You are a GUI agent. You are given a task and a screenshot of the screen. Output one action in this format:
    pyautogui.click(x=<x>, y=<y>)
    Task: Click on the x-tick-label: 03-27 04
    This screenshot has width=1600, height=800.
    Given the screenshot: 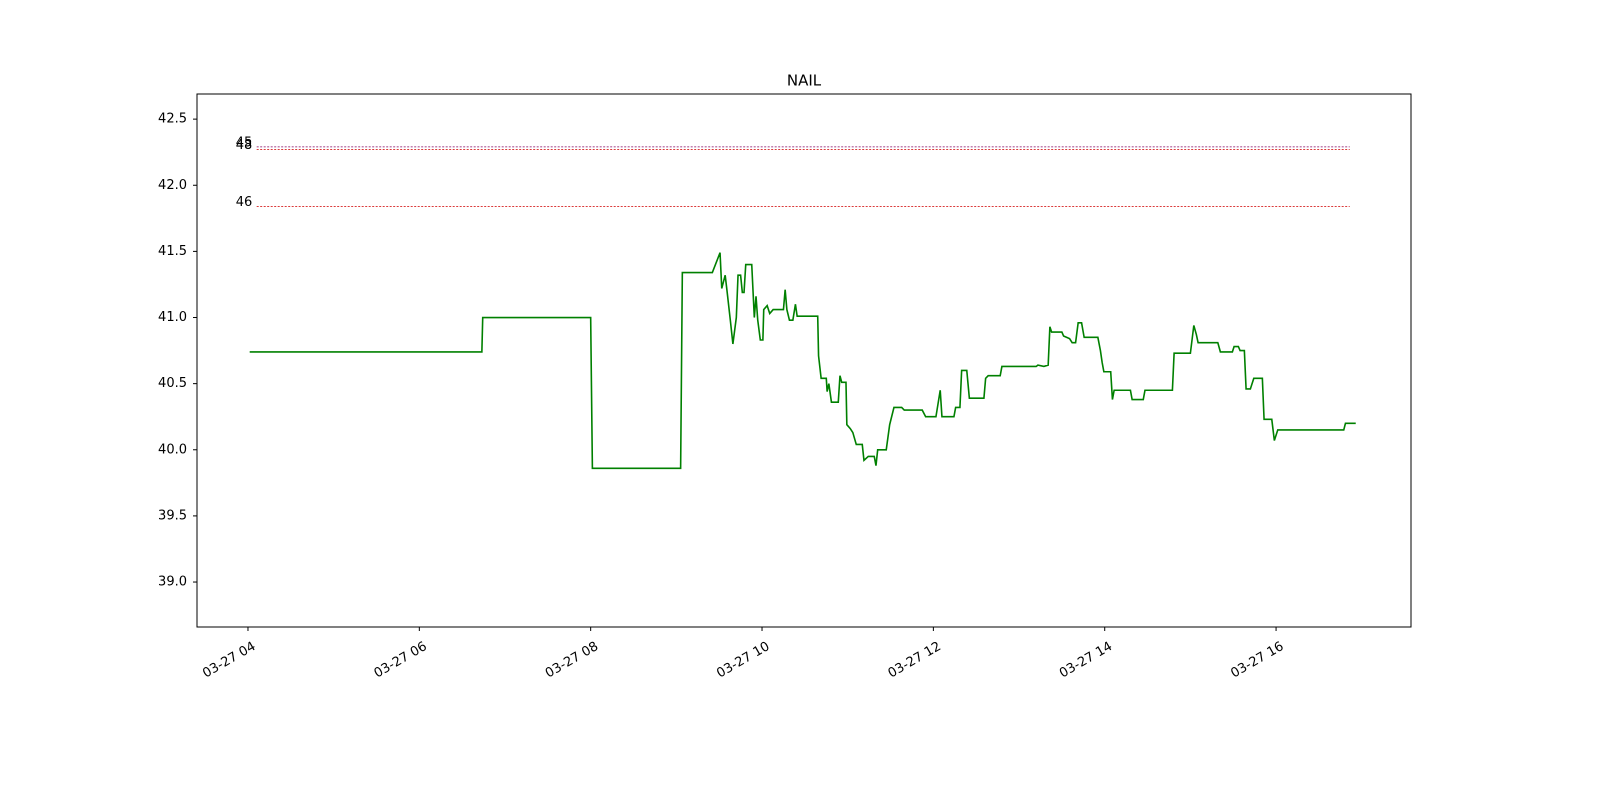 What is the action you would take?
    pyautogui.click(x=229, y=660)
    